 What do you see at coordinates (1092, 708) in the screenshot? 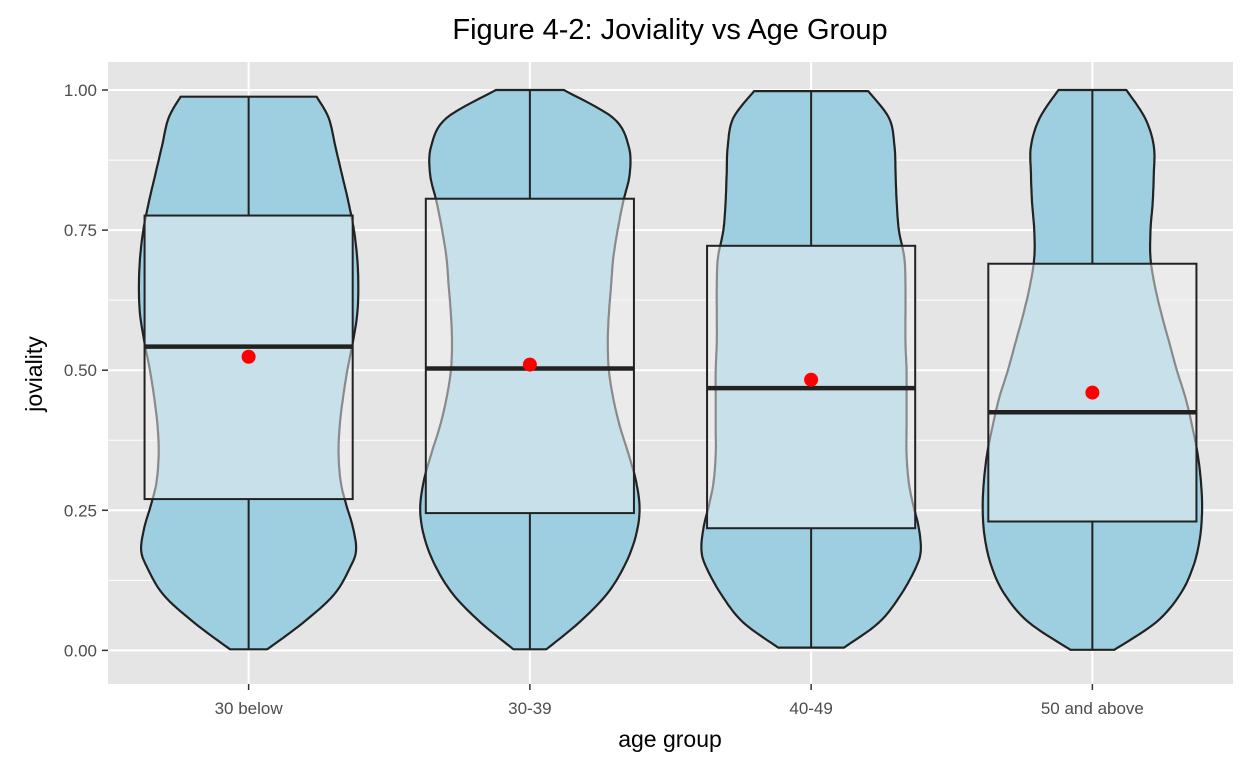
I see `x-tick-label: 50 and above` at bounding box center [1092, 708].